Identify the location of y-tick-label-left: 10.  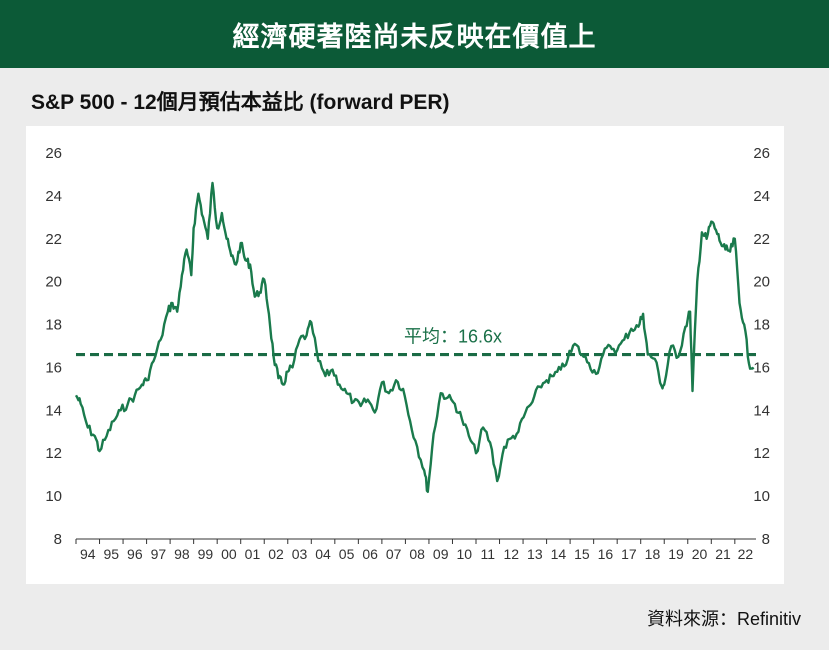
(53, 496).